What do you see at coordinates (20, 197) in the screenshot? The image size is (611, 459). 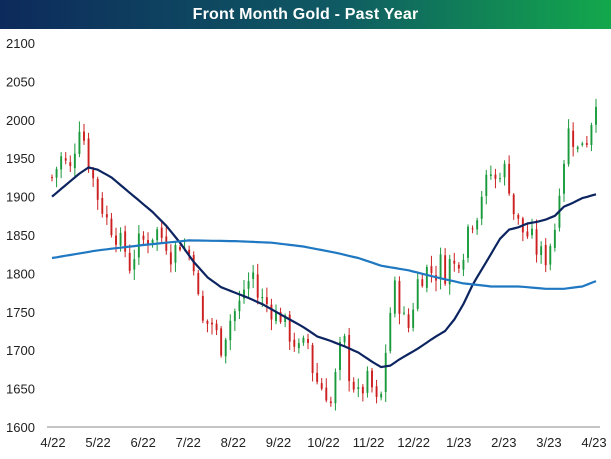 I see `y-tick-label: 1900` at bounding box center [20, 197].